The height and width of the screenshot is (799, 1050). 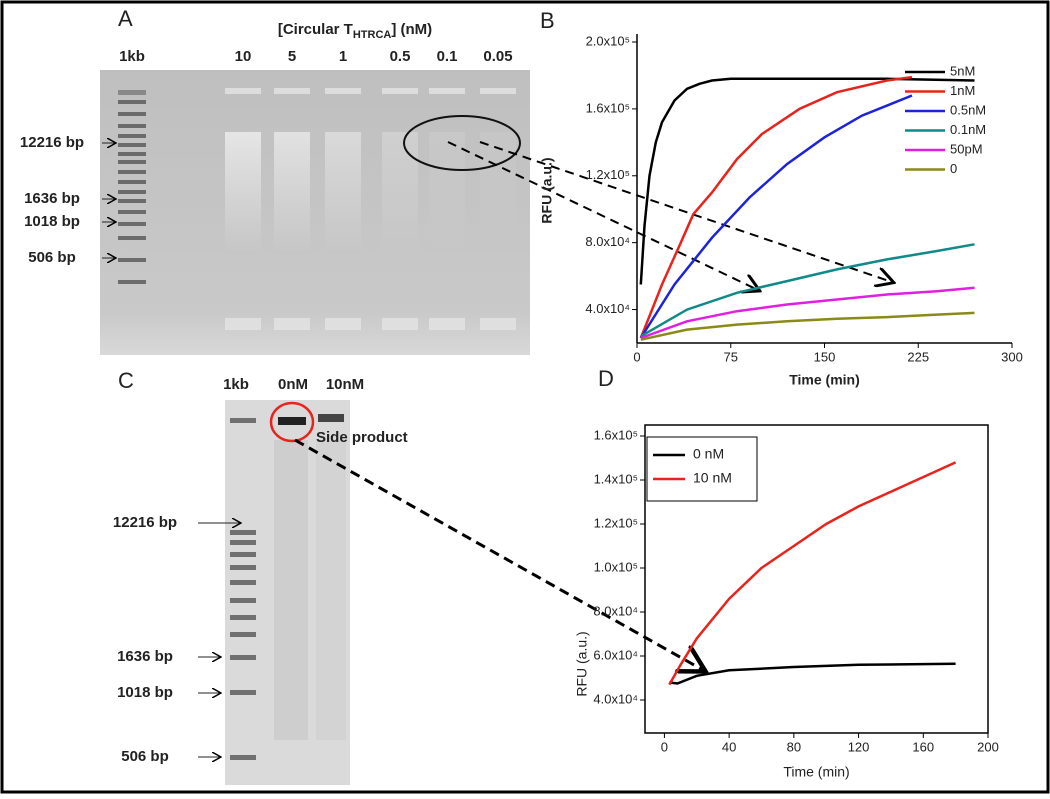 I want to click on y-tick-label: 1.4x10⁵, so click(x=616, y=478).